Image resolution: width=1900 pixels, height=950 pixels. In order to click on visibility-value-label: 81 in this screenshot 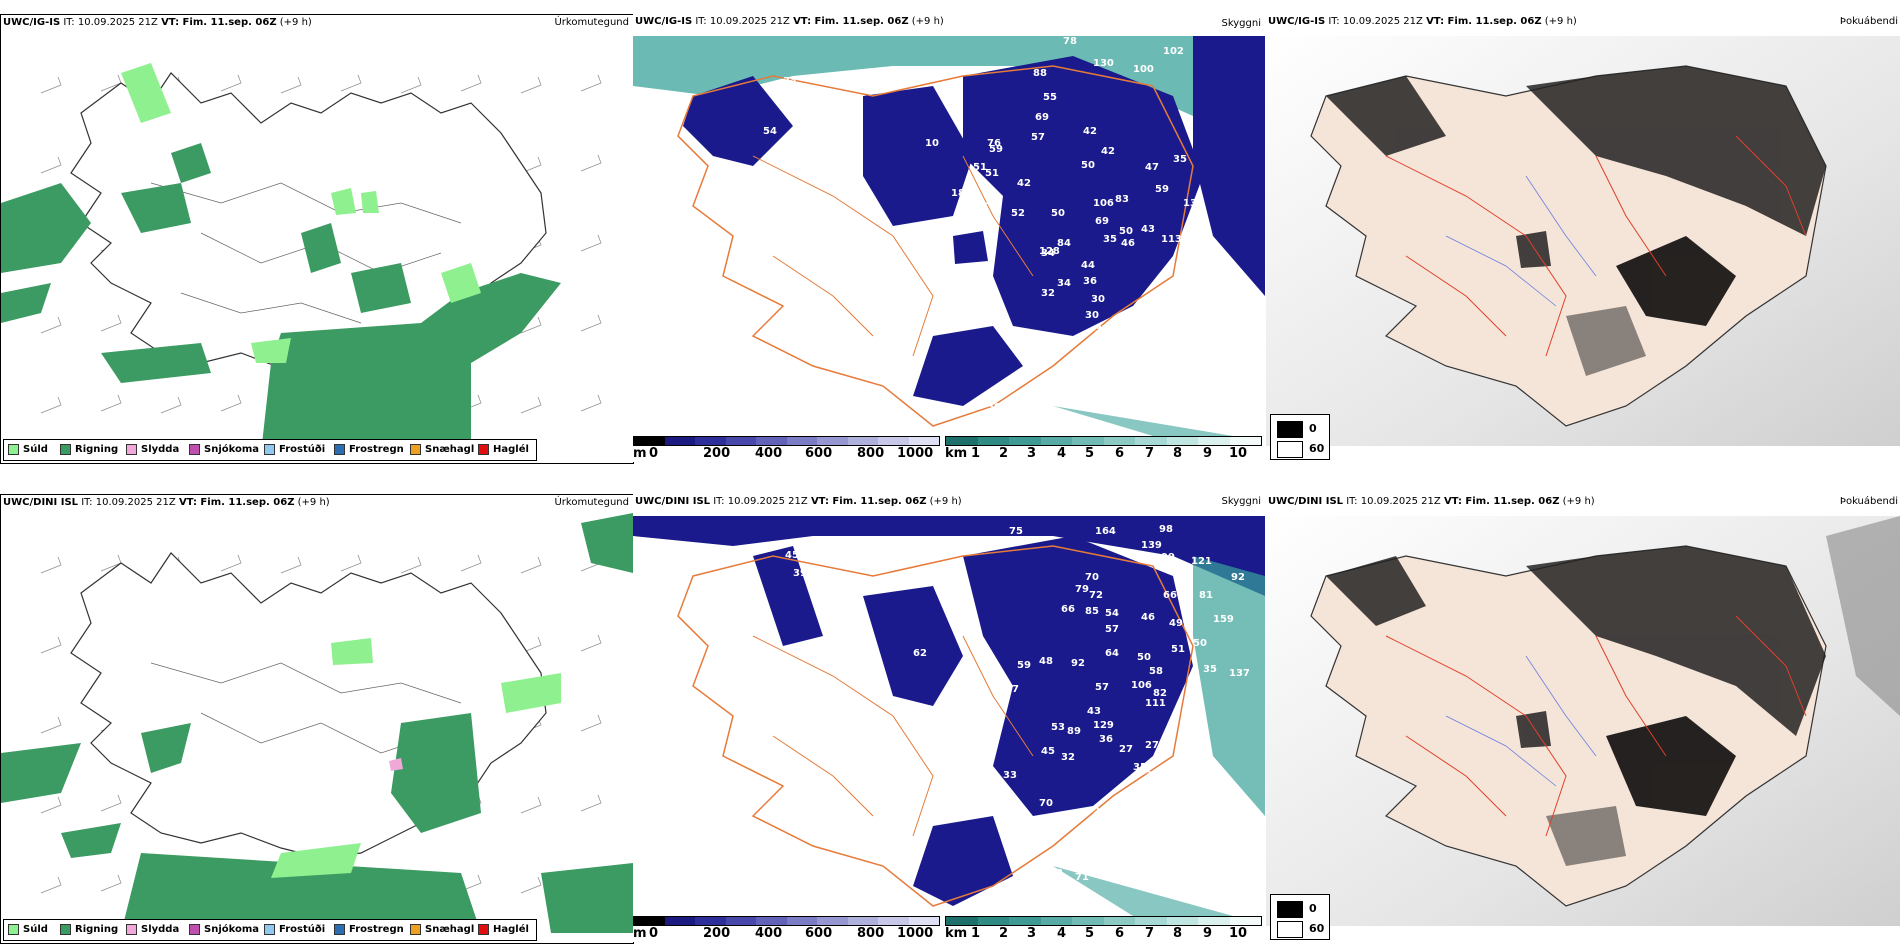, I will do `click(1206, 595)`.